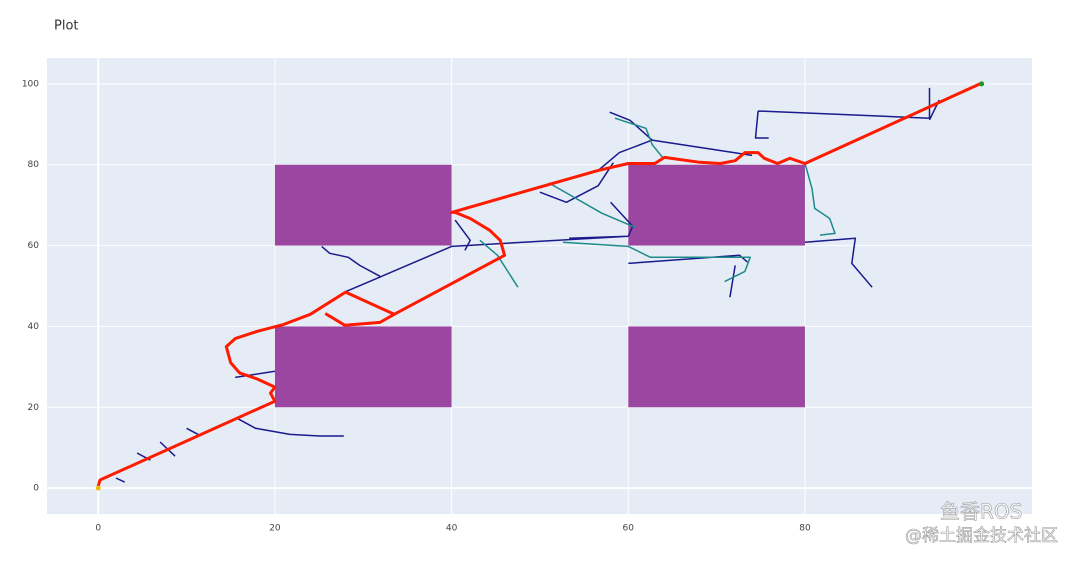  I want to click on x-tick-label: 20, so click(275, 529).